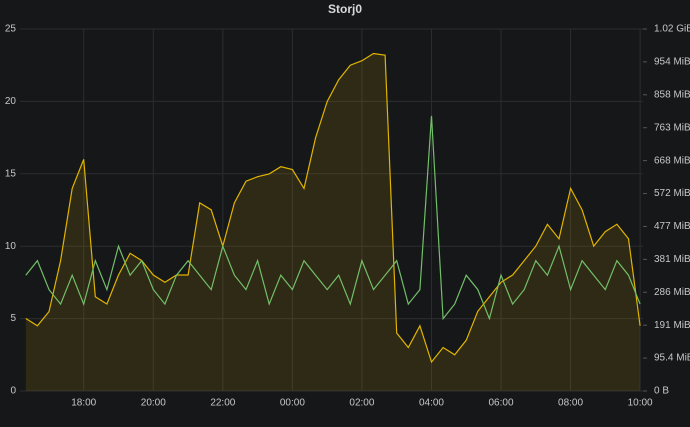 The height and width of the screenshot is (427, 690). Describe the element at coordinates (11, 101) in the screenshot. I see `y-tick-label: 20` at that location.